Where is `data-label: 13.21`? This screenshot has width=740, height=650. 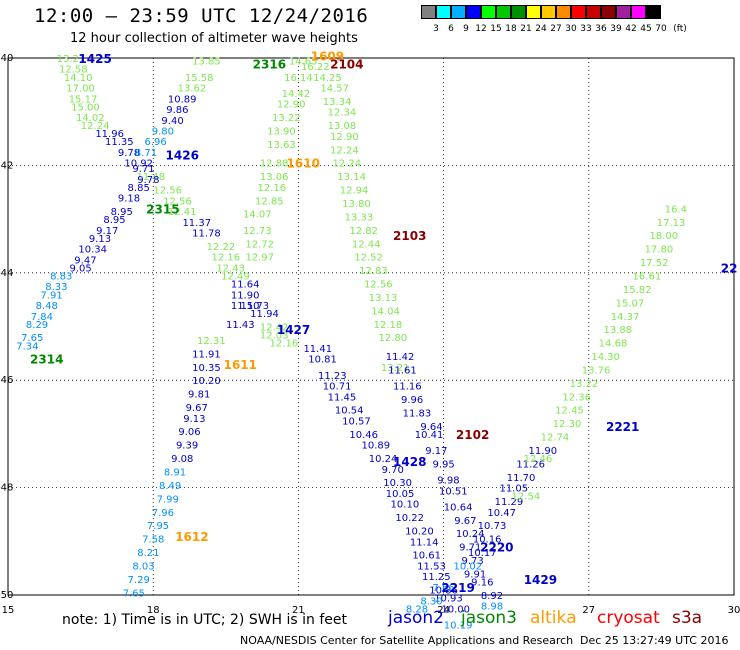
data-label: 13.21 is located at coordinates (395, 368).